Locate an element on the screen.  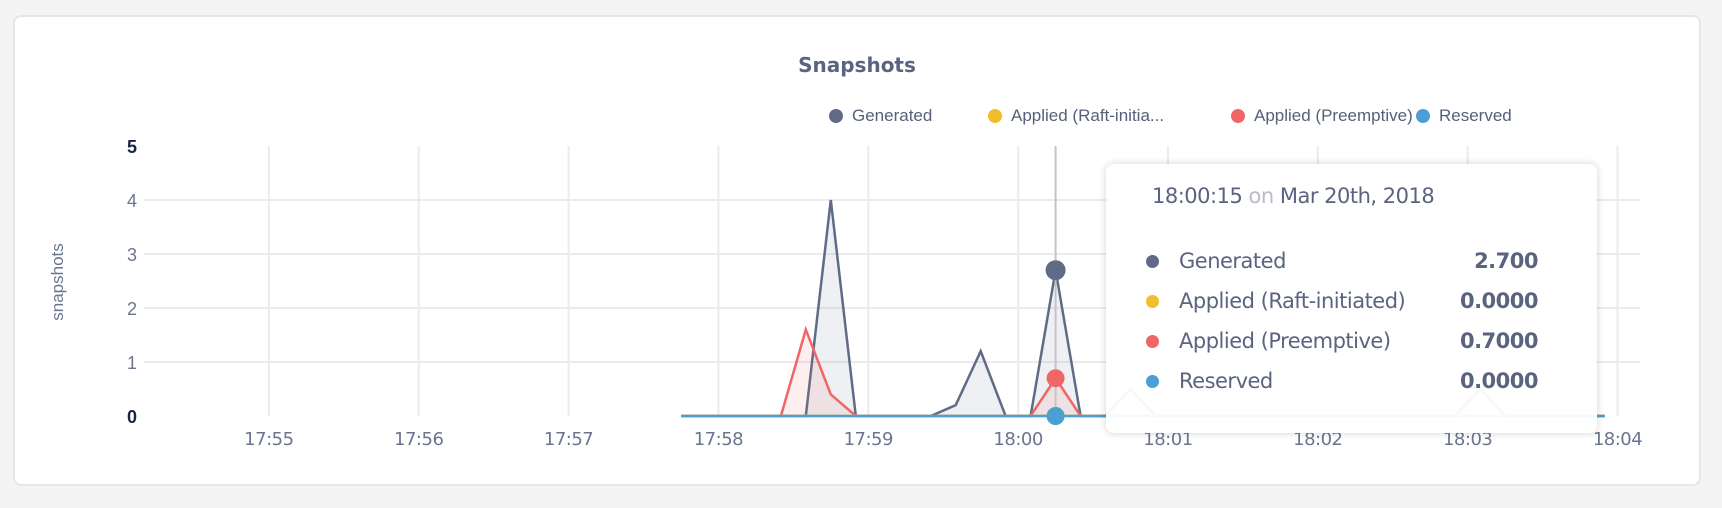
x-tick-label: 18:00 is located at coordinates (1017, 439).